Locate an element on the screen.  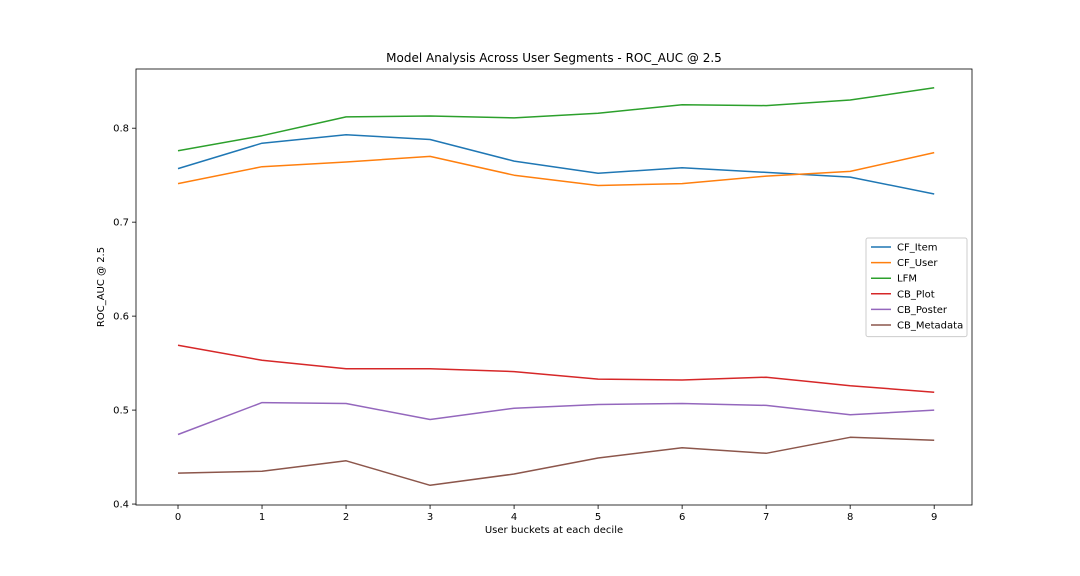
y-tick-label: 0.7 is located at coordinates (121, 223).